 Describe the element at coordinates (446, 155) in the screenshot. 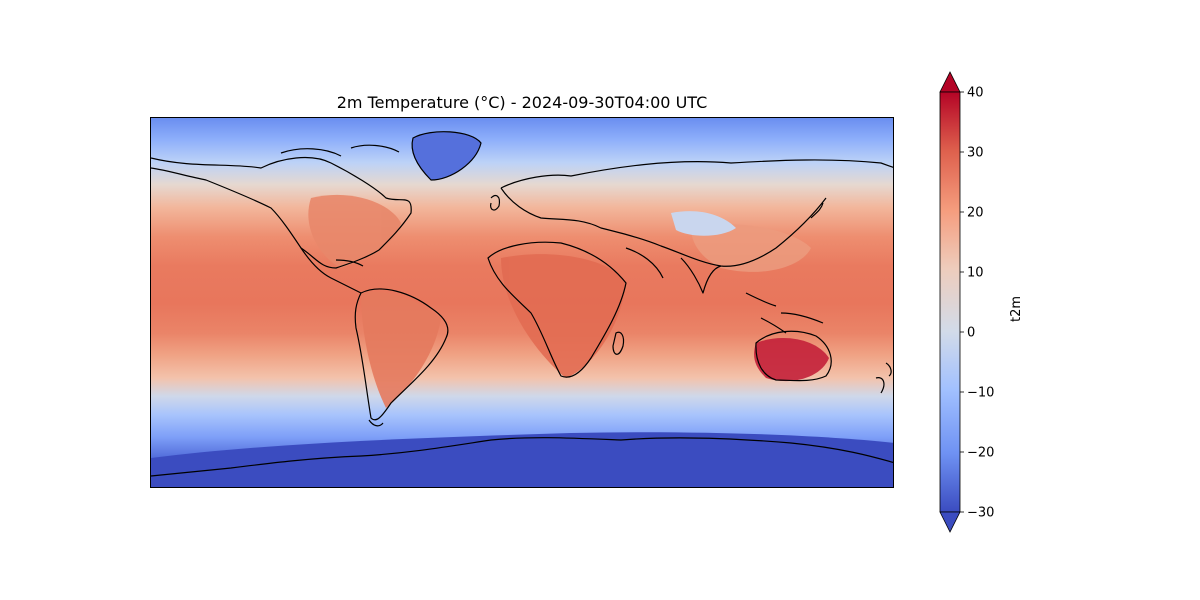

I see `greenland-cold` at that location.